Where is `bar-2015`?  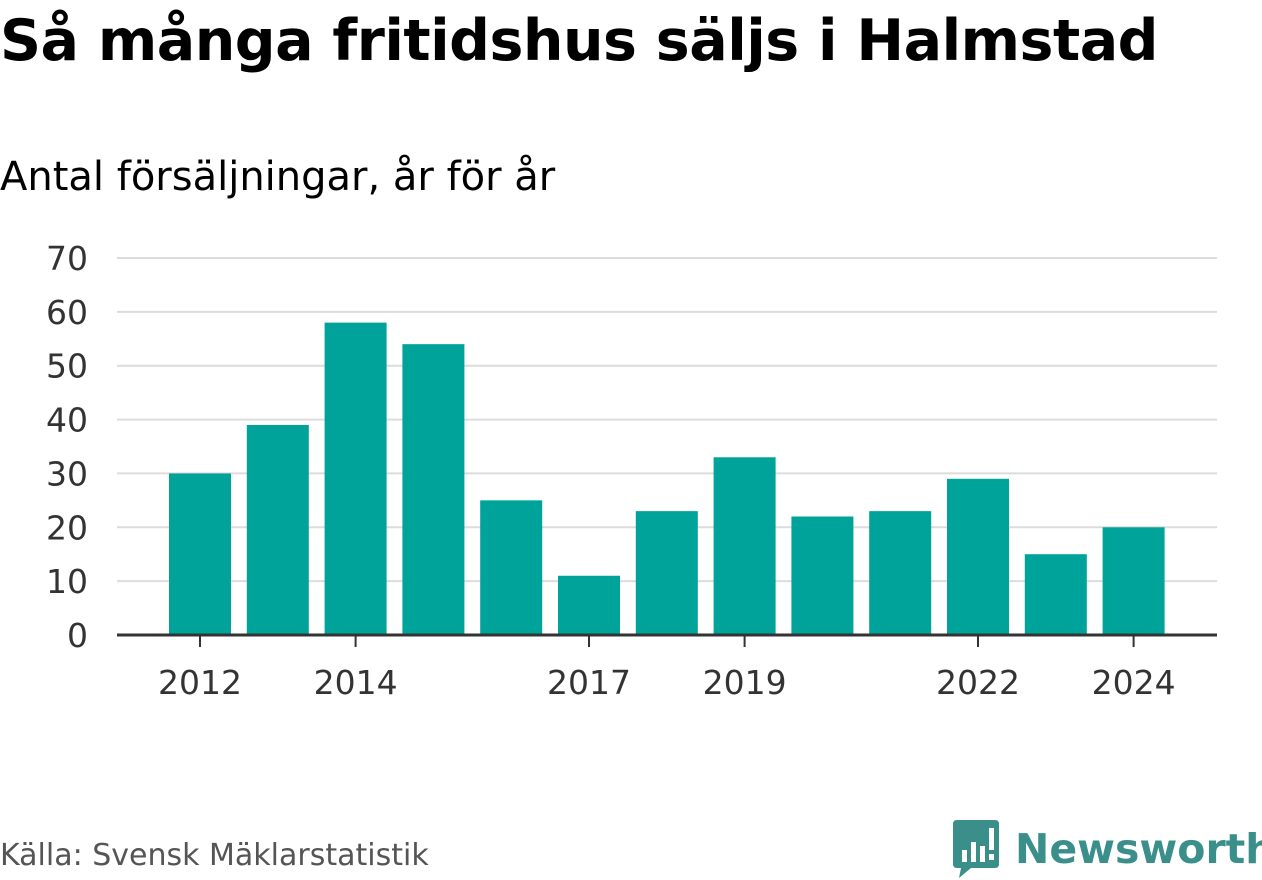 bar-2015 is located at coordinates (433, 489).